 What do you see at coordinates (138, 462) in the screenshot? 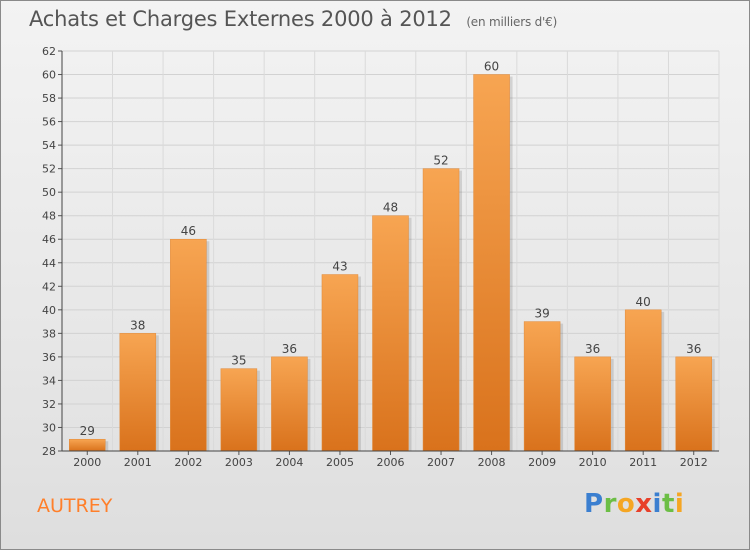
I see `x-tick-label: 2001` at bounding box center [138, 462].